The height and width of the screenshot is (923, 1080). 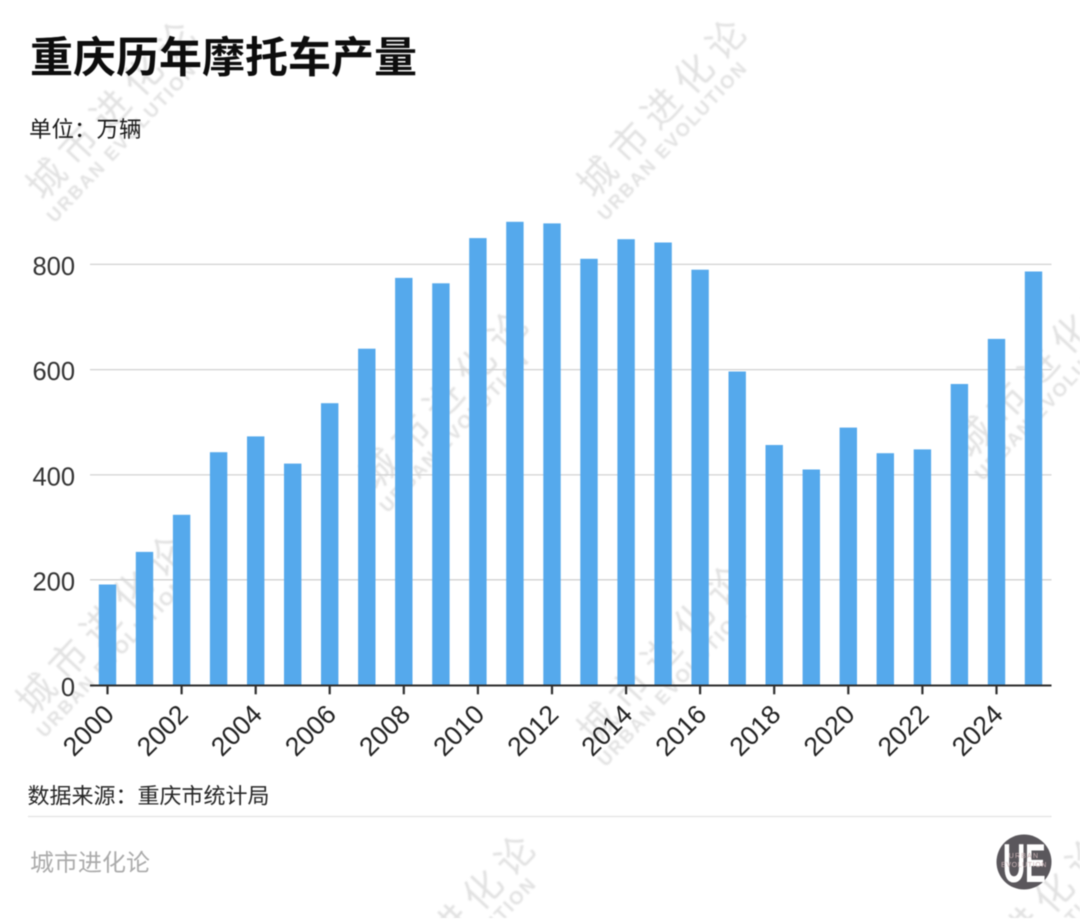 What do you see at coordinates (53, 477) in the screenshot?
I see `svg-text: 400` at bounding box center [53, 477].